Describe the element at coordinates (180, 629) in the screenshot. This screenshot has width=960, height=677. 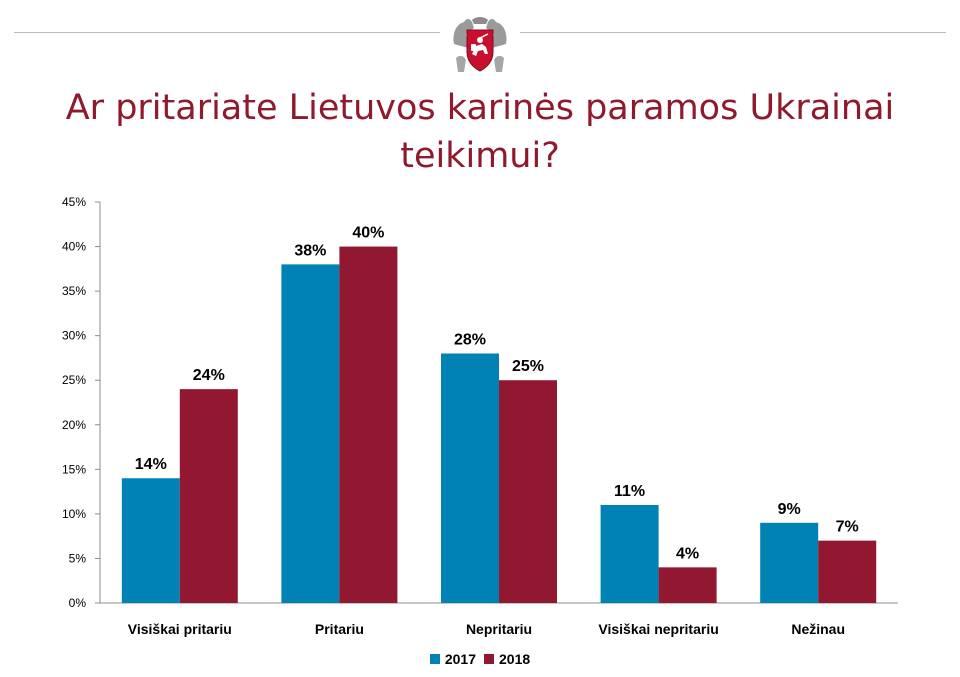
I see `x-tick-label: Visiškai pritariu` at that location.